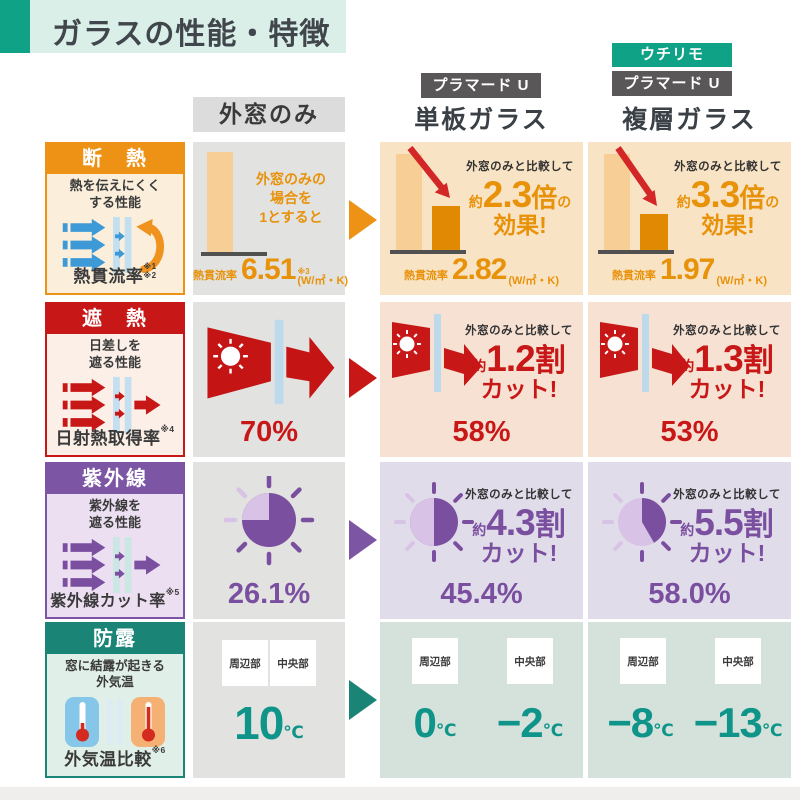 This screenshot has width=800, height=800. I want to click on insulation-heat-arrows-icon, so click(115, 245).